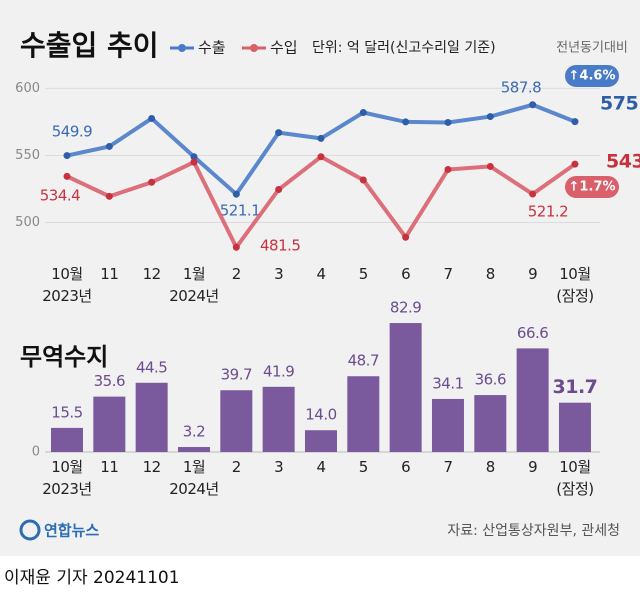 The image size is (640, 596). What do you see at coordinates (278, 371) in the screenshot?
I see `value-label: 41.9` at bounding box center [278, 371].